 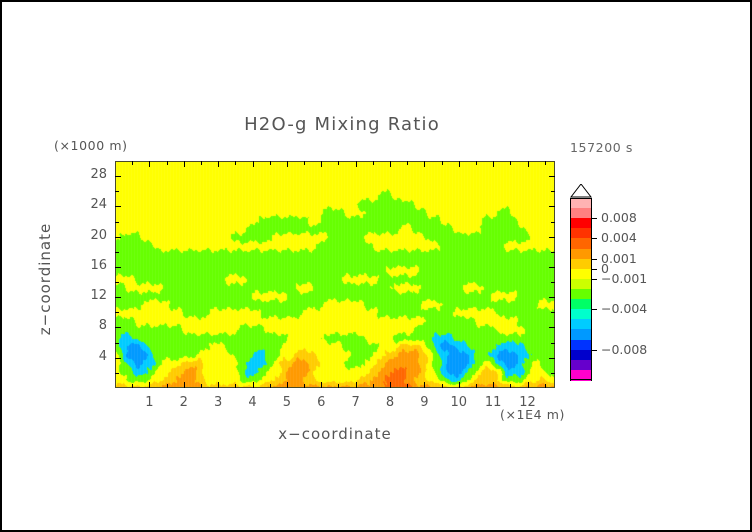 What do you see at coordinates (605, 268) in the screenshot?
I see `colorbar-tick-label: 0` at bounding box center [605, 268].